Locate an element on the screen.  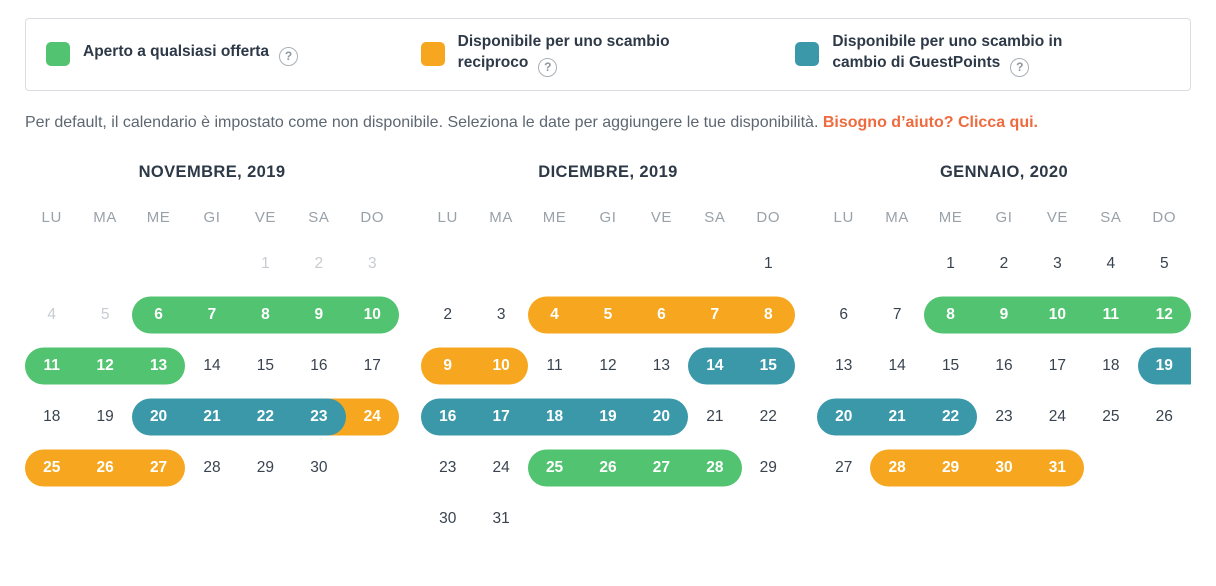
week-row: 23 24 25 26 27 28 29 is located at coordinates (608, 467).